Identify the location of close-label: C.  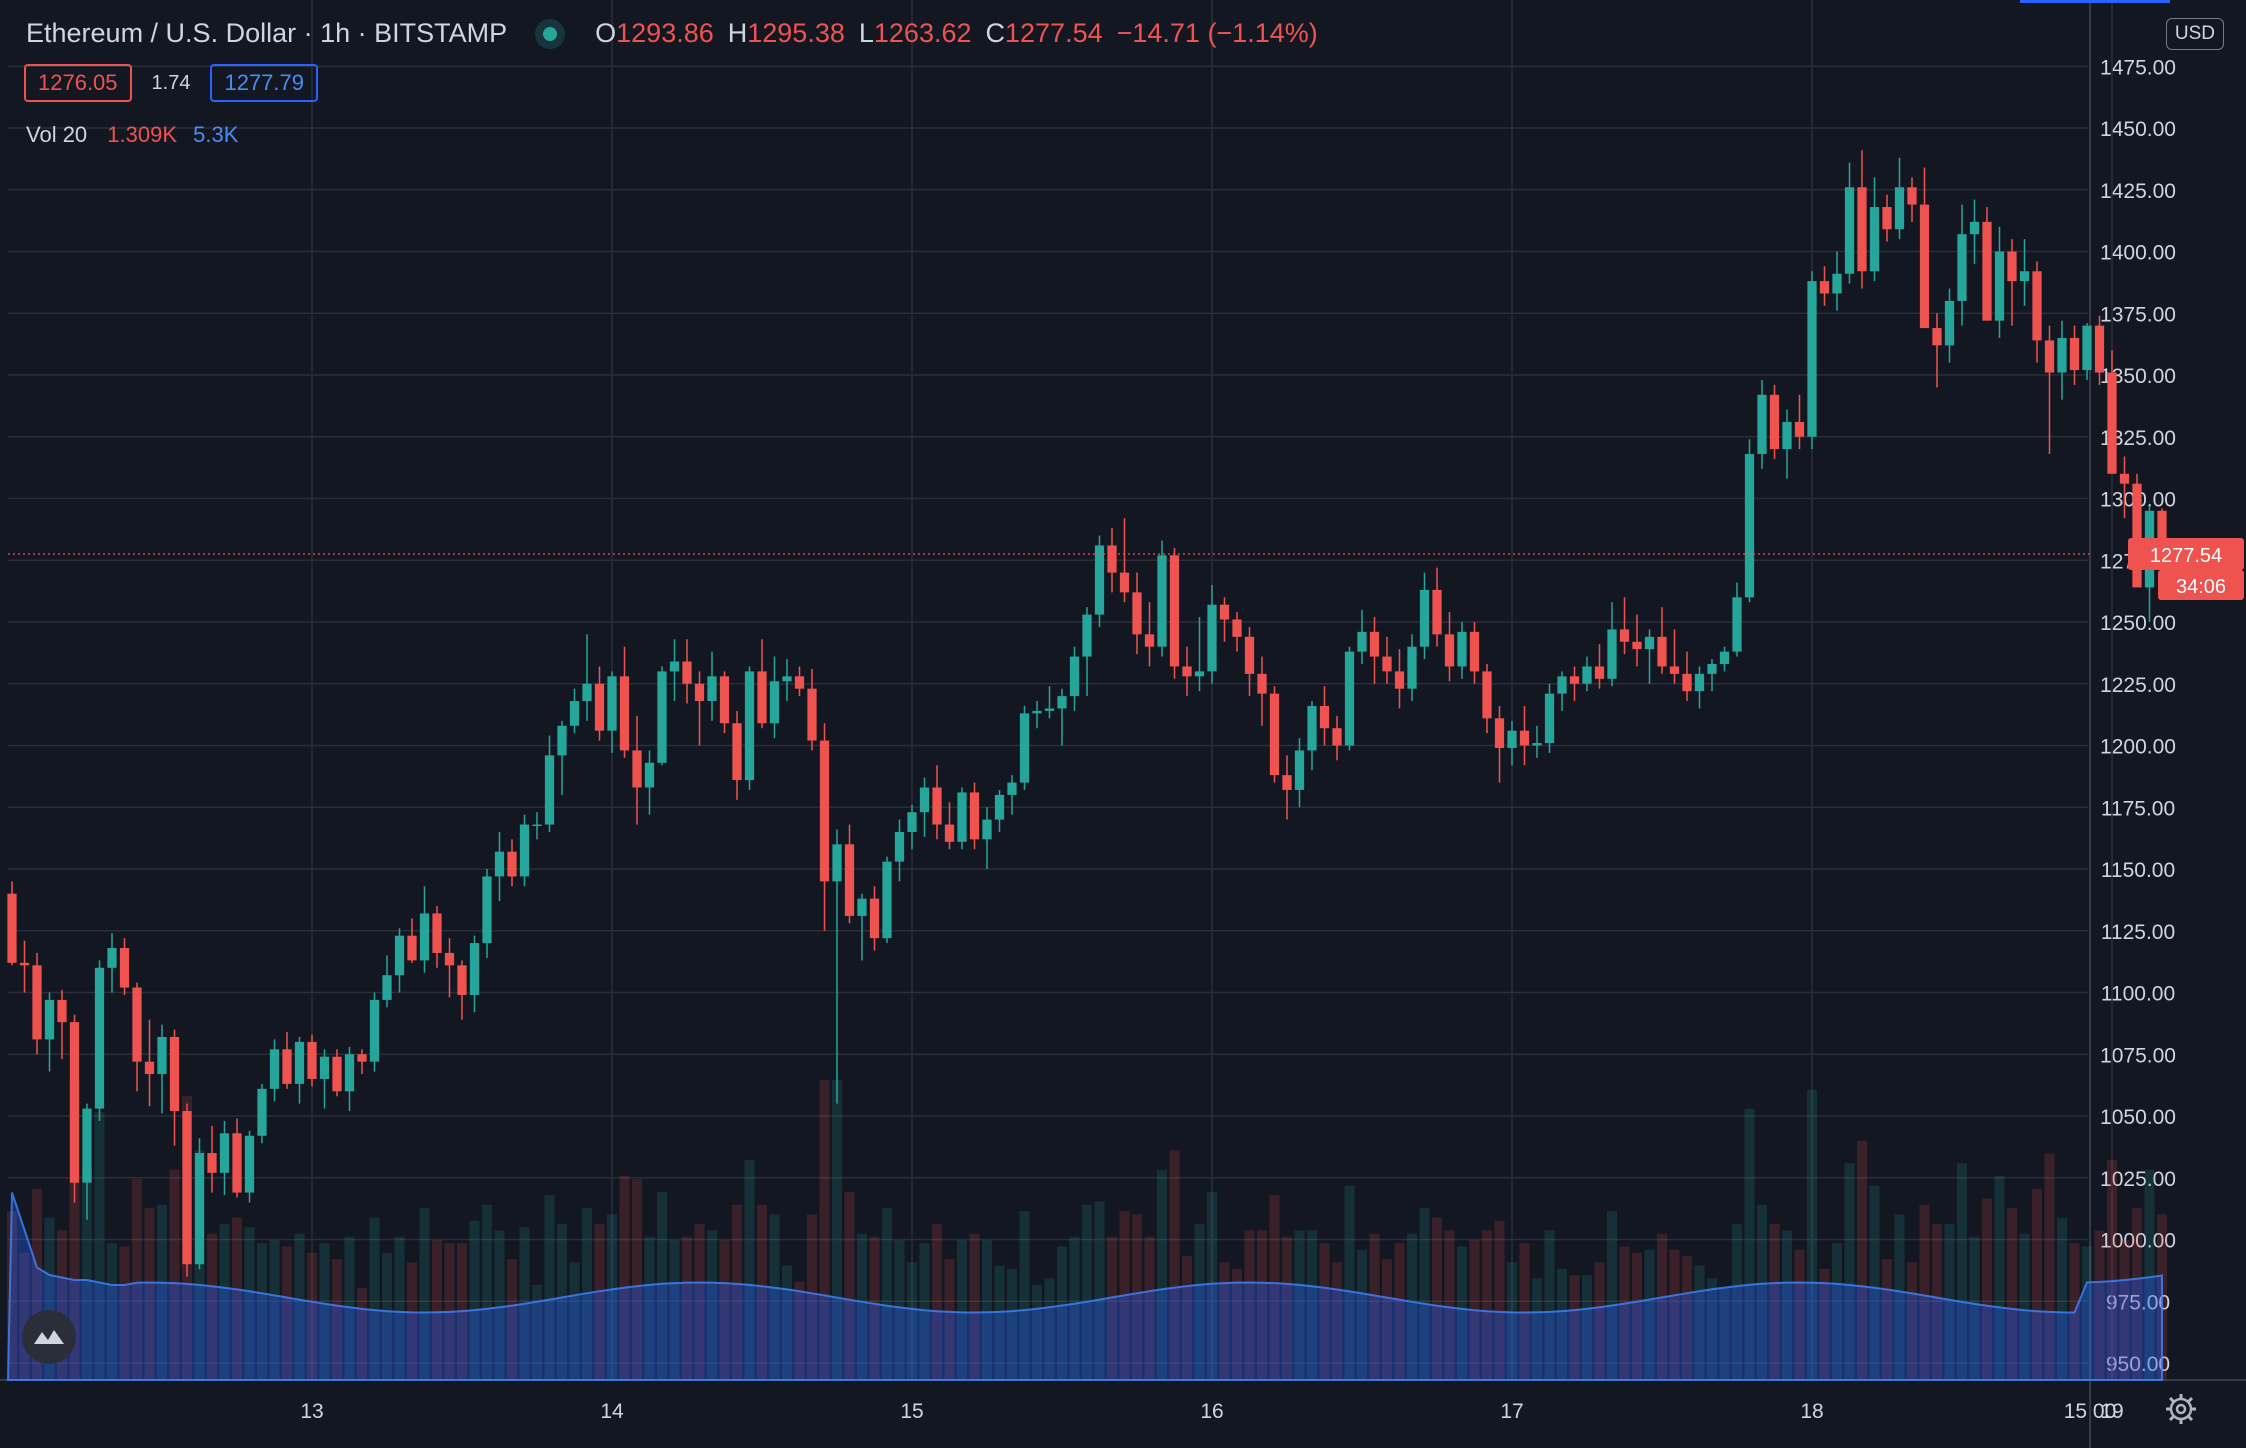
(995, 33).